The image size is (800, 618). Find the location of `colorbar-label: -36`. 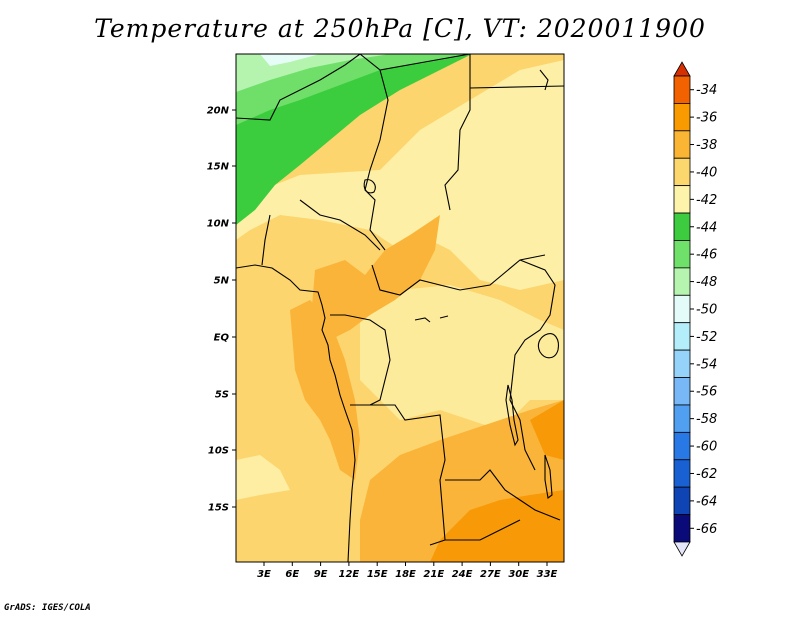

colorbar-label: -36 is located at coordinates (706, 118).